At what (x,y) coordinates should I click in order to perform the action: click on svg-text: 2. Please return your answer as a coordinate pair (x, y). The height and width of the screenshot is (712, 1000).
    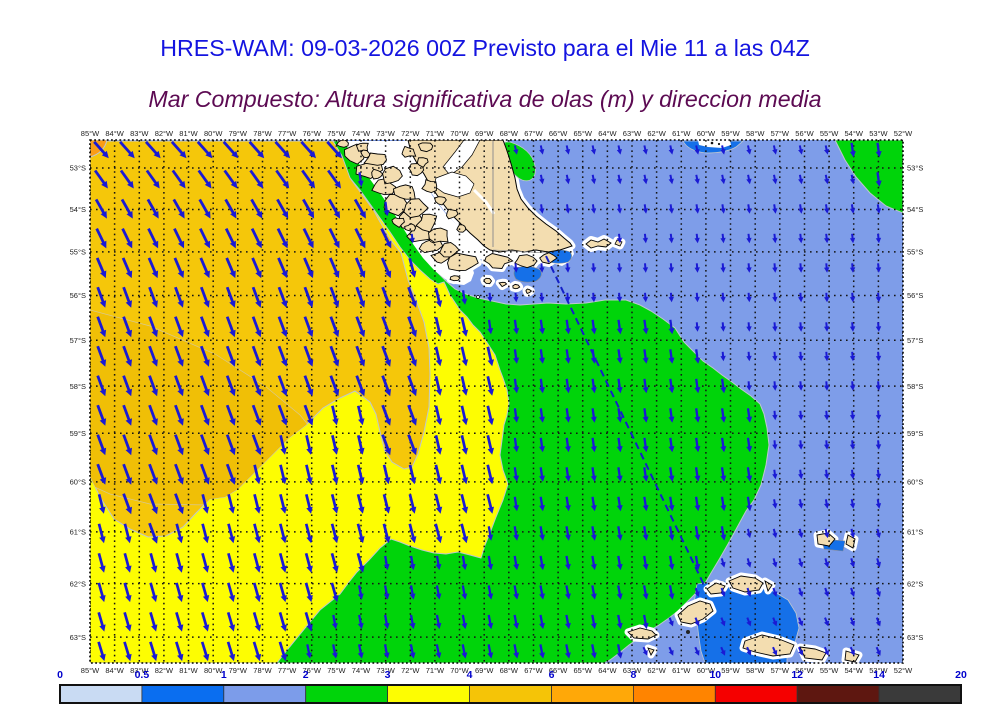
    Looking at the image, I should click on (306, 675).